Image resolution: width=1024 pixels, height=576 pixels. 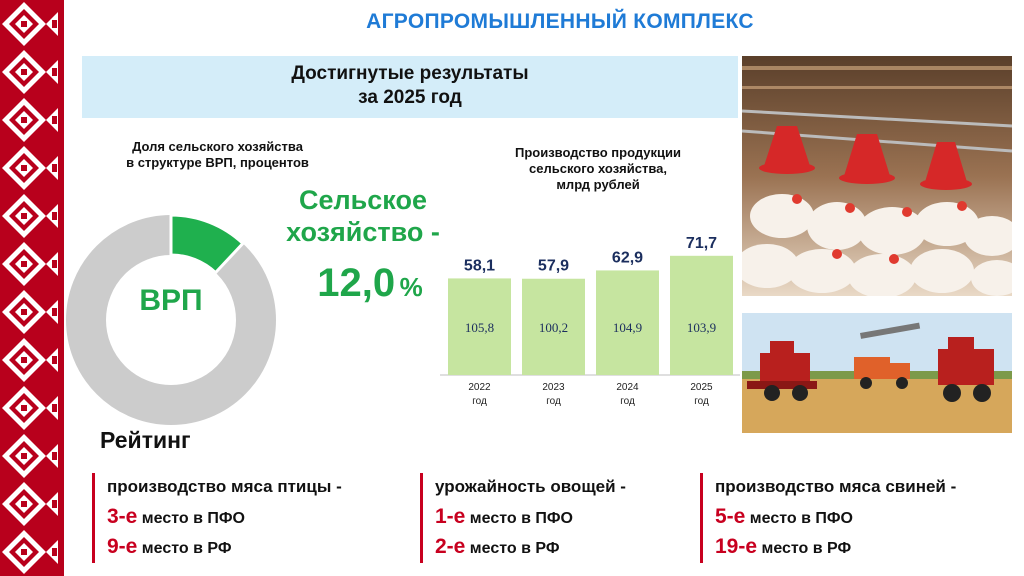 I want to click on page-title: АГРОПРОМЫШЛЕННЫЙ КОМПЛЕКС, so click(x=560, y=21).